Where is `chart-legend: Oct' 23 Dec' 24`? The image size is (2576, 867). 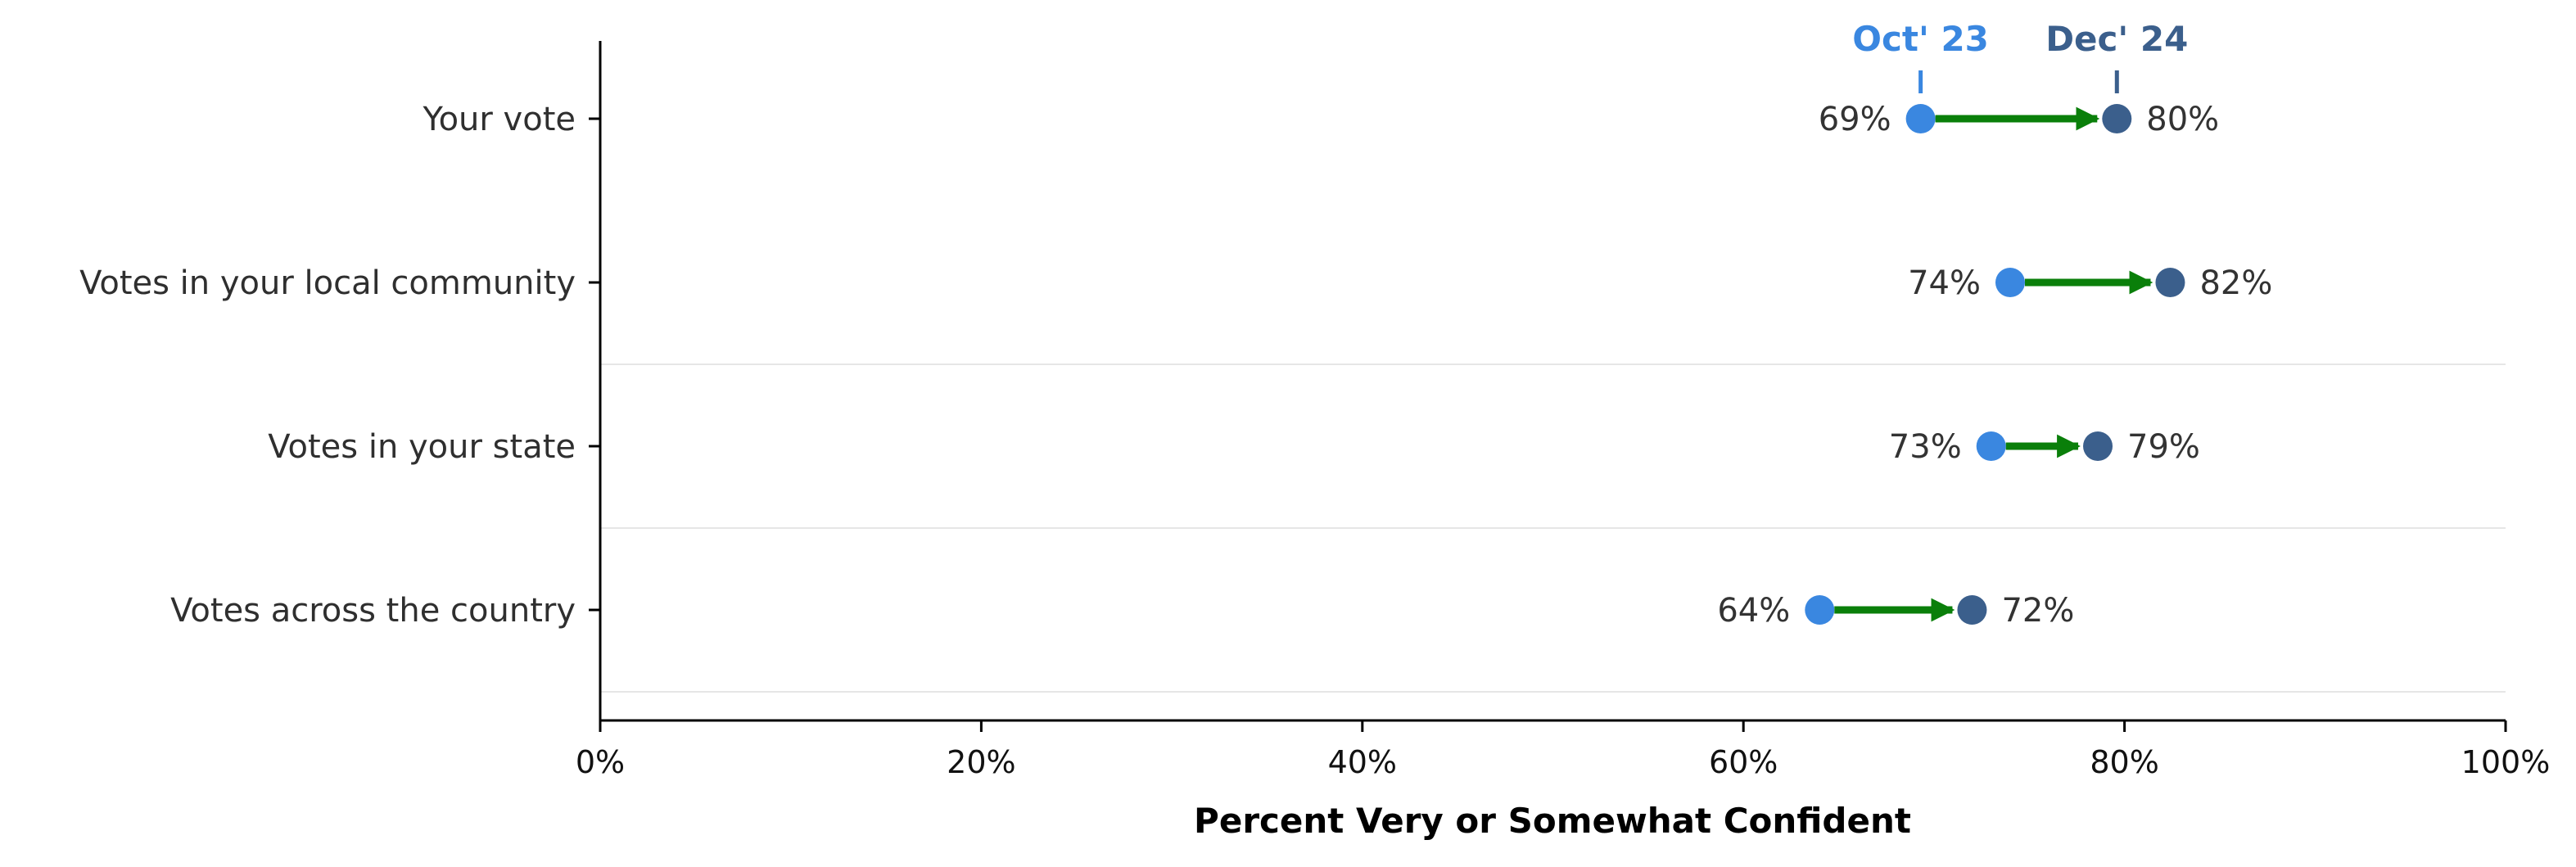 chart-legend: Oct' 23 Dec' 24 is located at coordinates (2020, 56).